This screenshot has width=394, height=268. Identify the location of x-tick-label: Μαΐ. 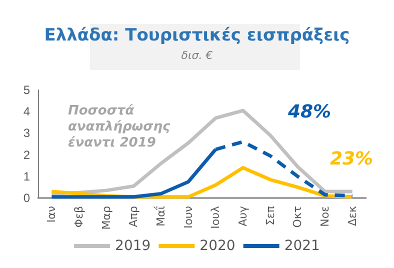
(161, 216).